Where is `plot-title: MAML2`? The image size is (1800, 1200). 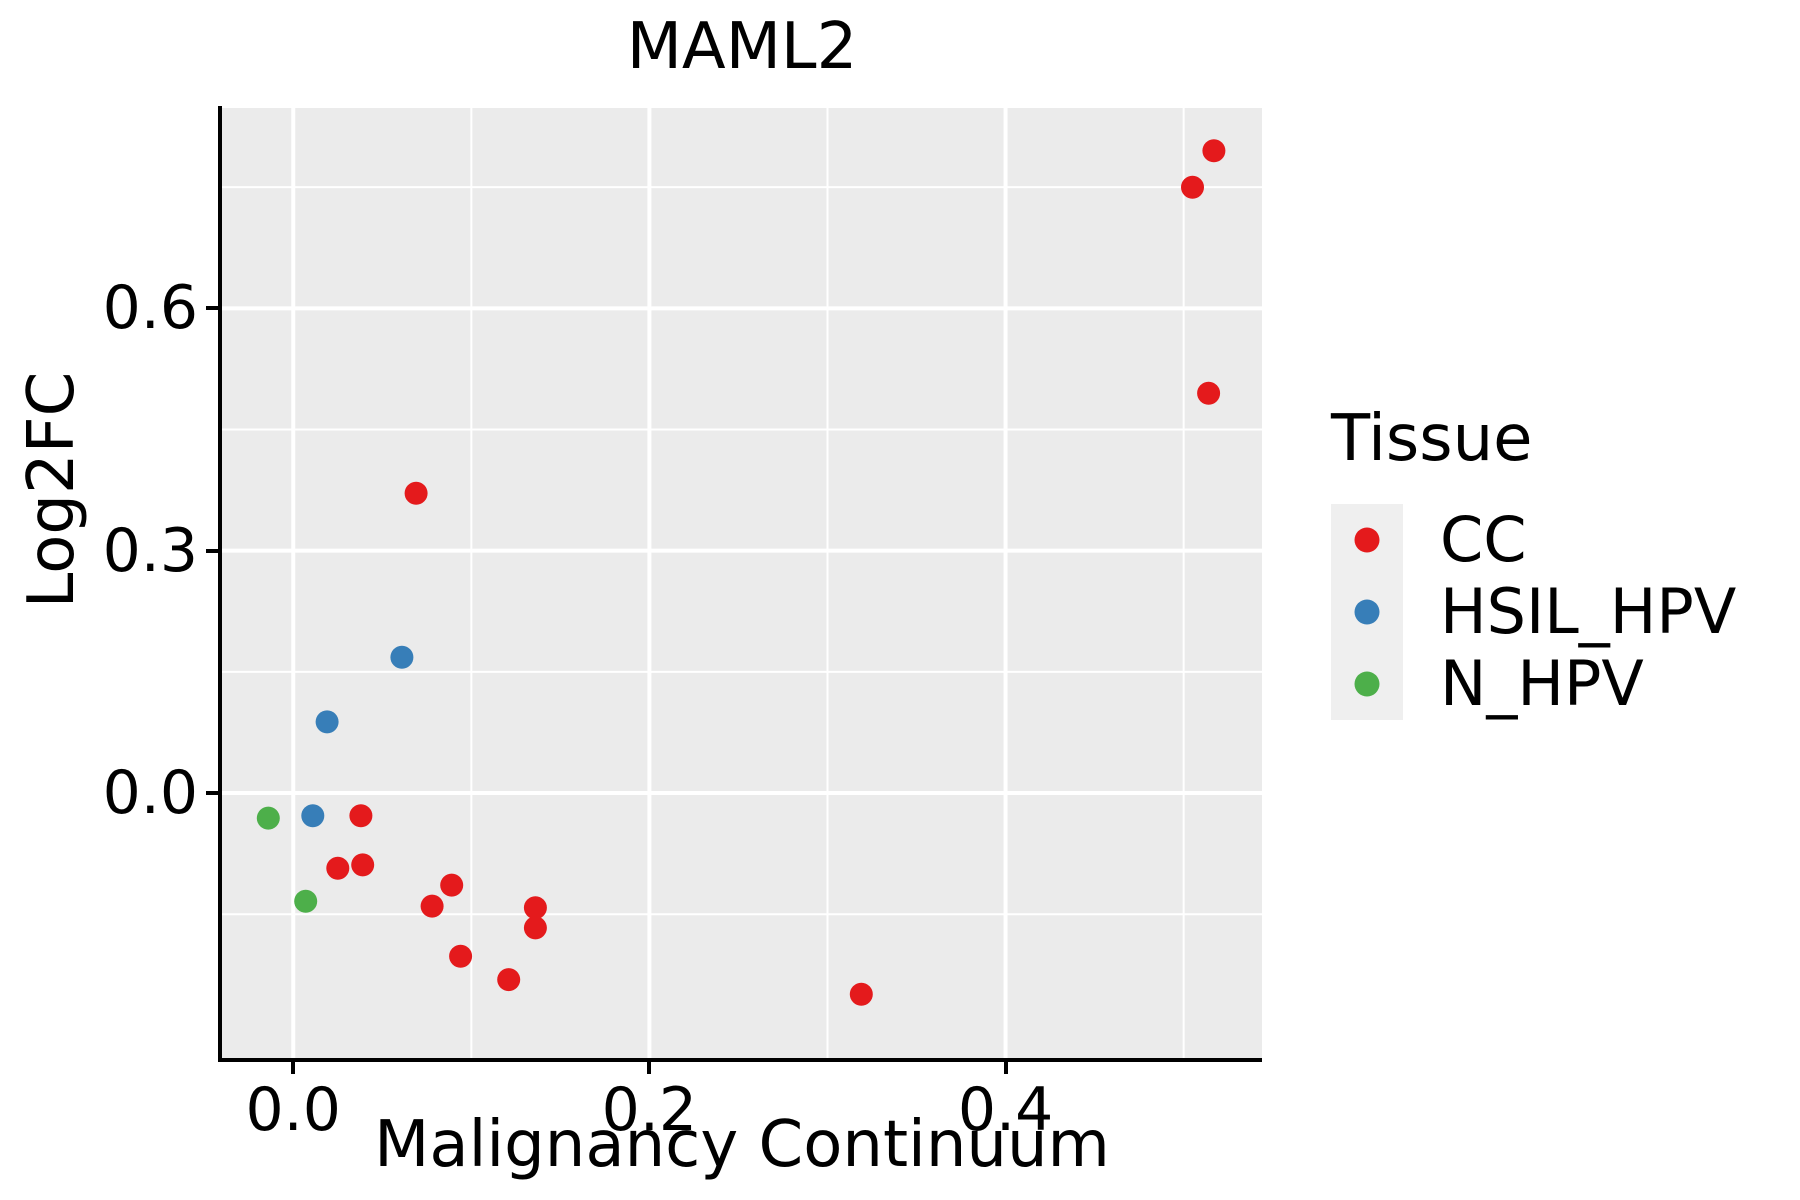 plot-title: MAML2 is located at coordinates (742, 47).